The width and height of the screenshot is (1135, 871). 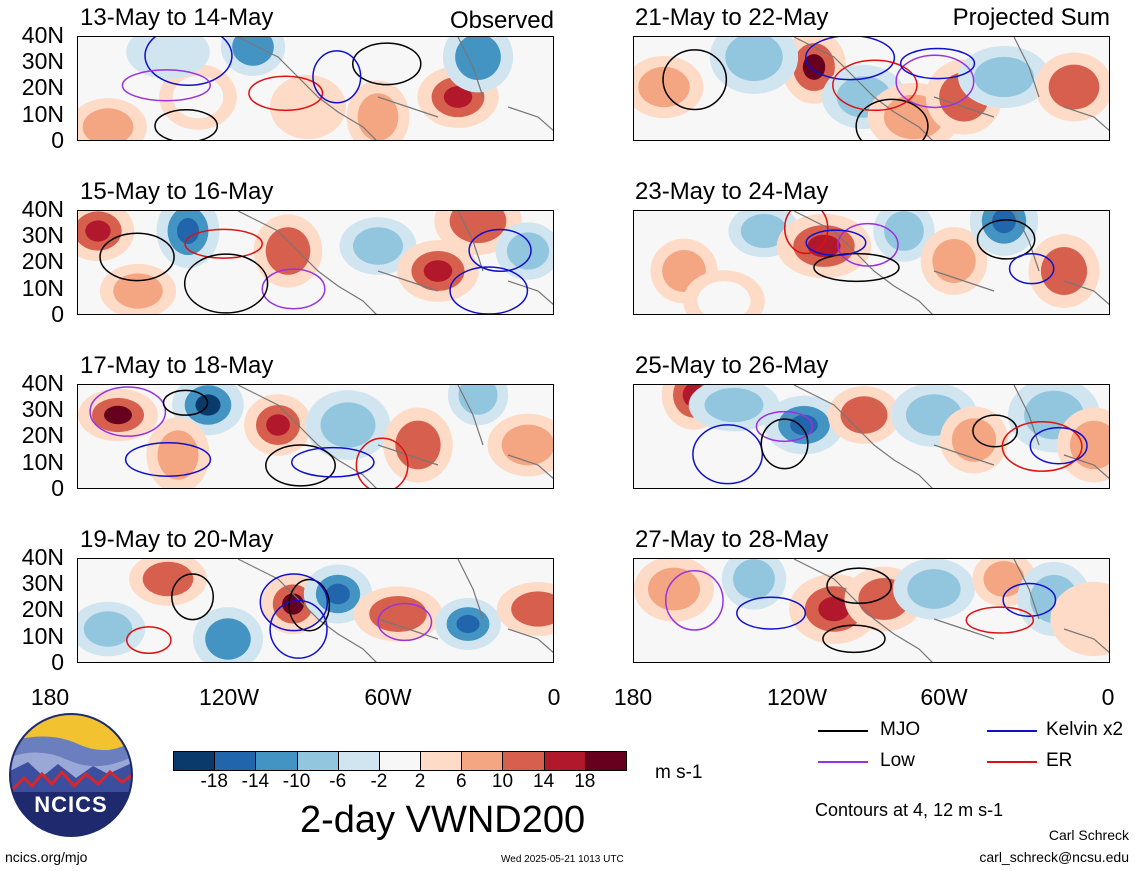 What do you see at coordinates (1031, 17) in the screenshot?
I see `panel-tag-projected: Projected Sum` at bounding box center [1031, 17].